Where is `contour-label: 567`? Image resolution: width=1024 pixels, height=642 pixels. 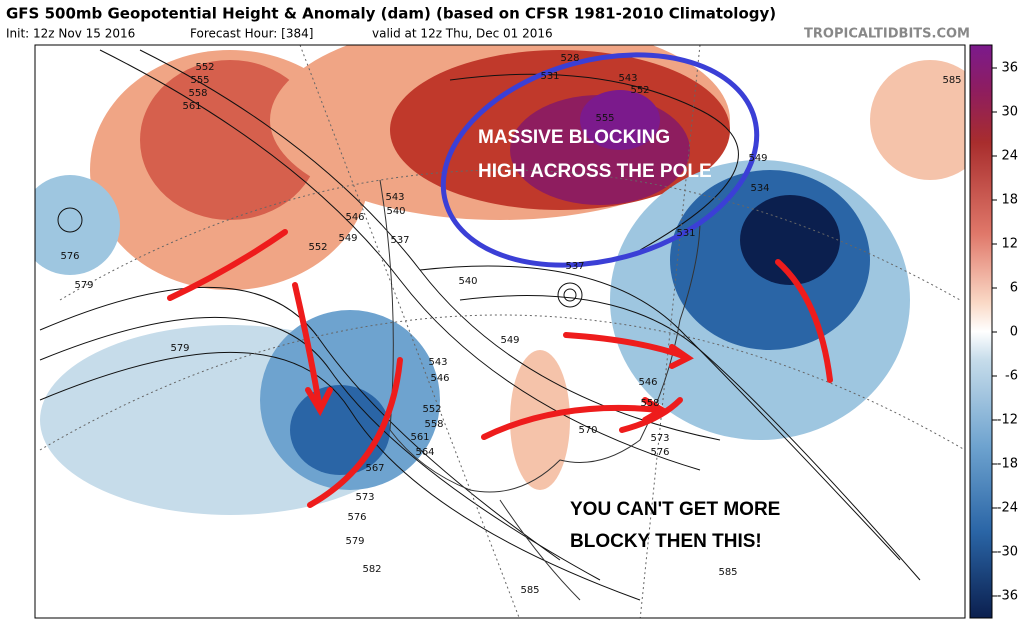
contour-label: 567 is located at coordinates (374, 468).